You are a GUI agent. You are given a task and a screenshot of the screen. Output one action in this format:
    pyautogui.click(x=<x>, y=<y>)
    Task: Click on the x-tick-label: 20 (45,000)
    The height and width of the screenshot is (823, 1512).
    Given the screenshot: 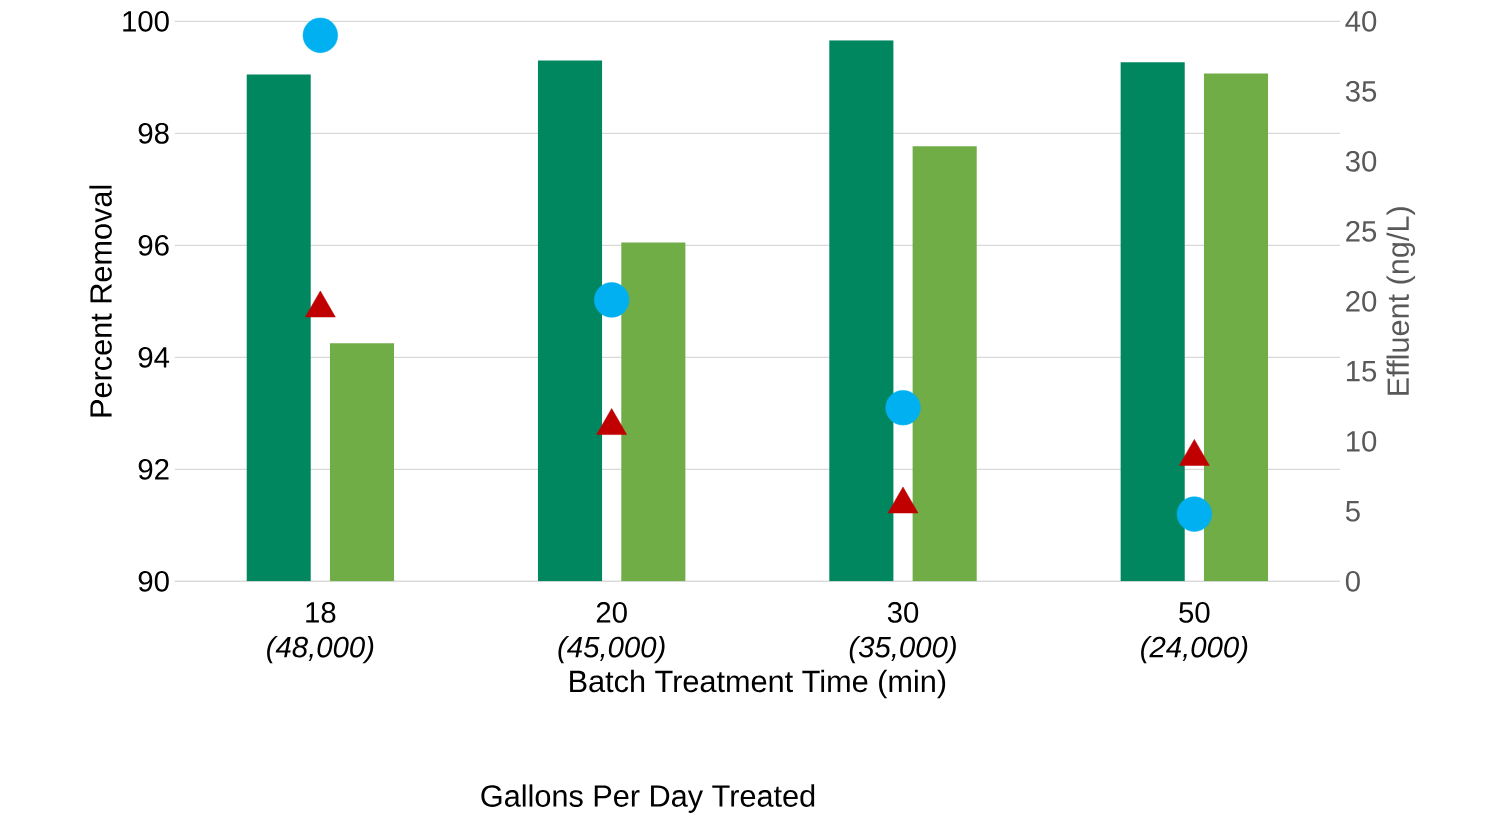 What is the action you would take?
    pyautogui.click(x=611, y=633)
    